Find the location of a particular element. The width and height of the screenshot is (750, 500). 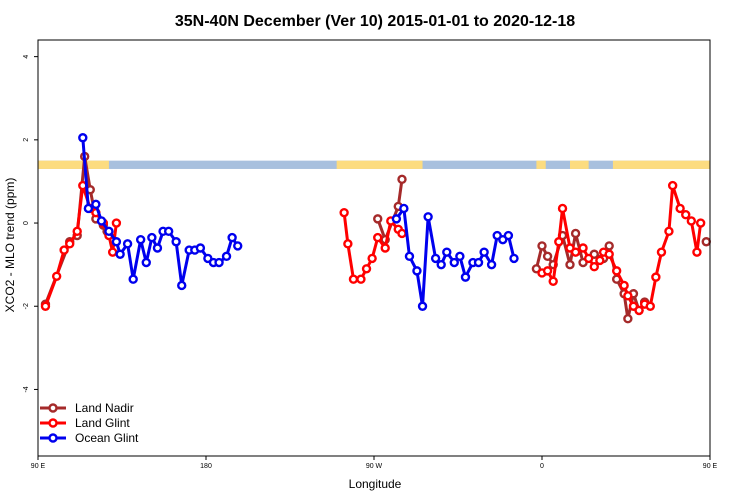

legend-label: Land Nadir is located at coordinates (104, 408).